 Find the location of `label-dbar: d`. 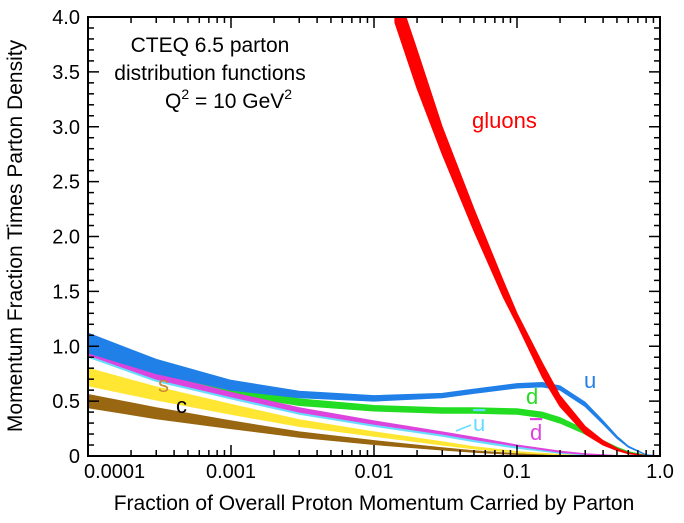

label-dbar: d is located at coordinates (536, 432).